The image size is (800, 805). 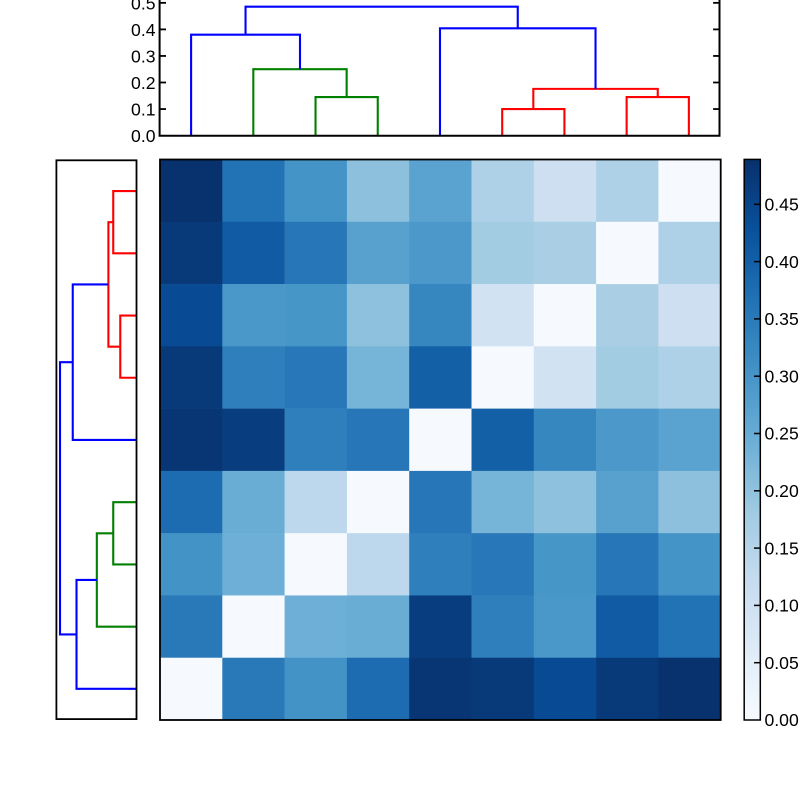 I want to click on svg-text: 0.25, so click(x=782, y=434).